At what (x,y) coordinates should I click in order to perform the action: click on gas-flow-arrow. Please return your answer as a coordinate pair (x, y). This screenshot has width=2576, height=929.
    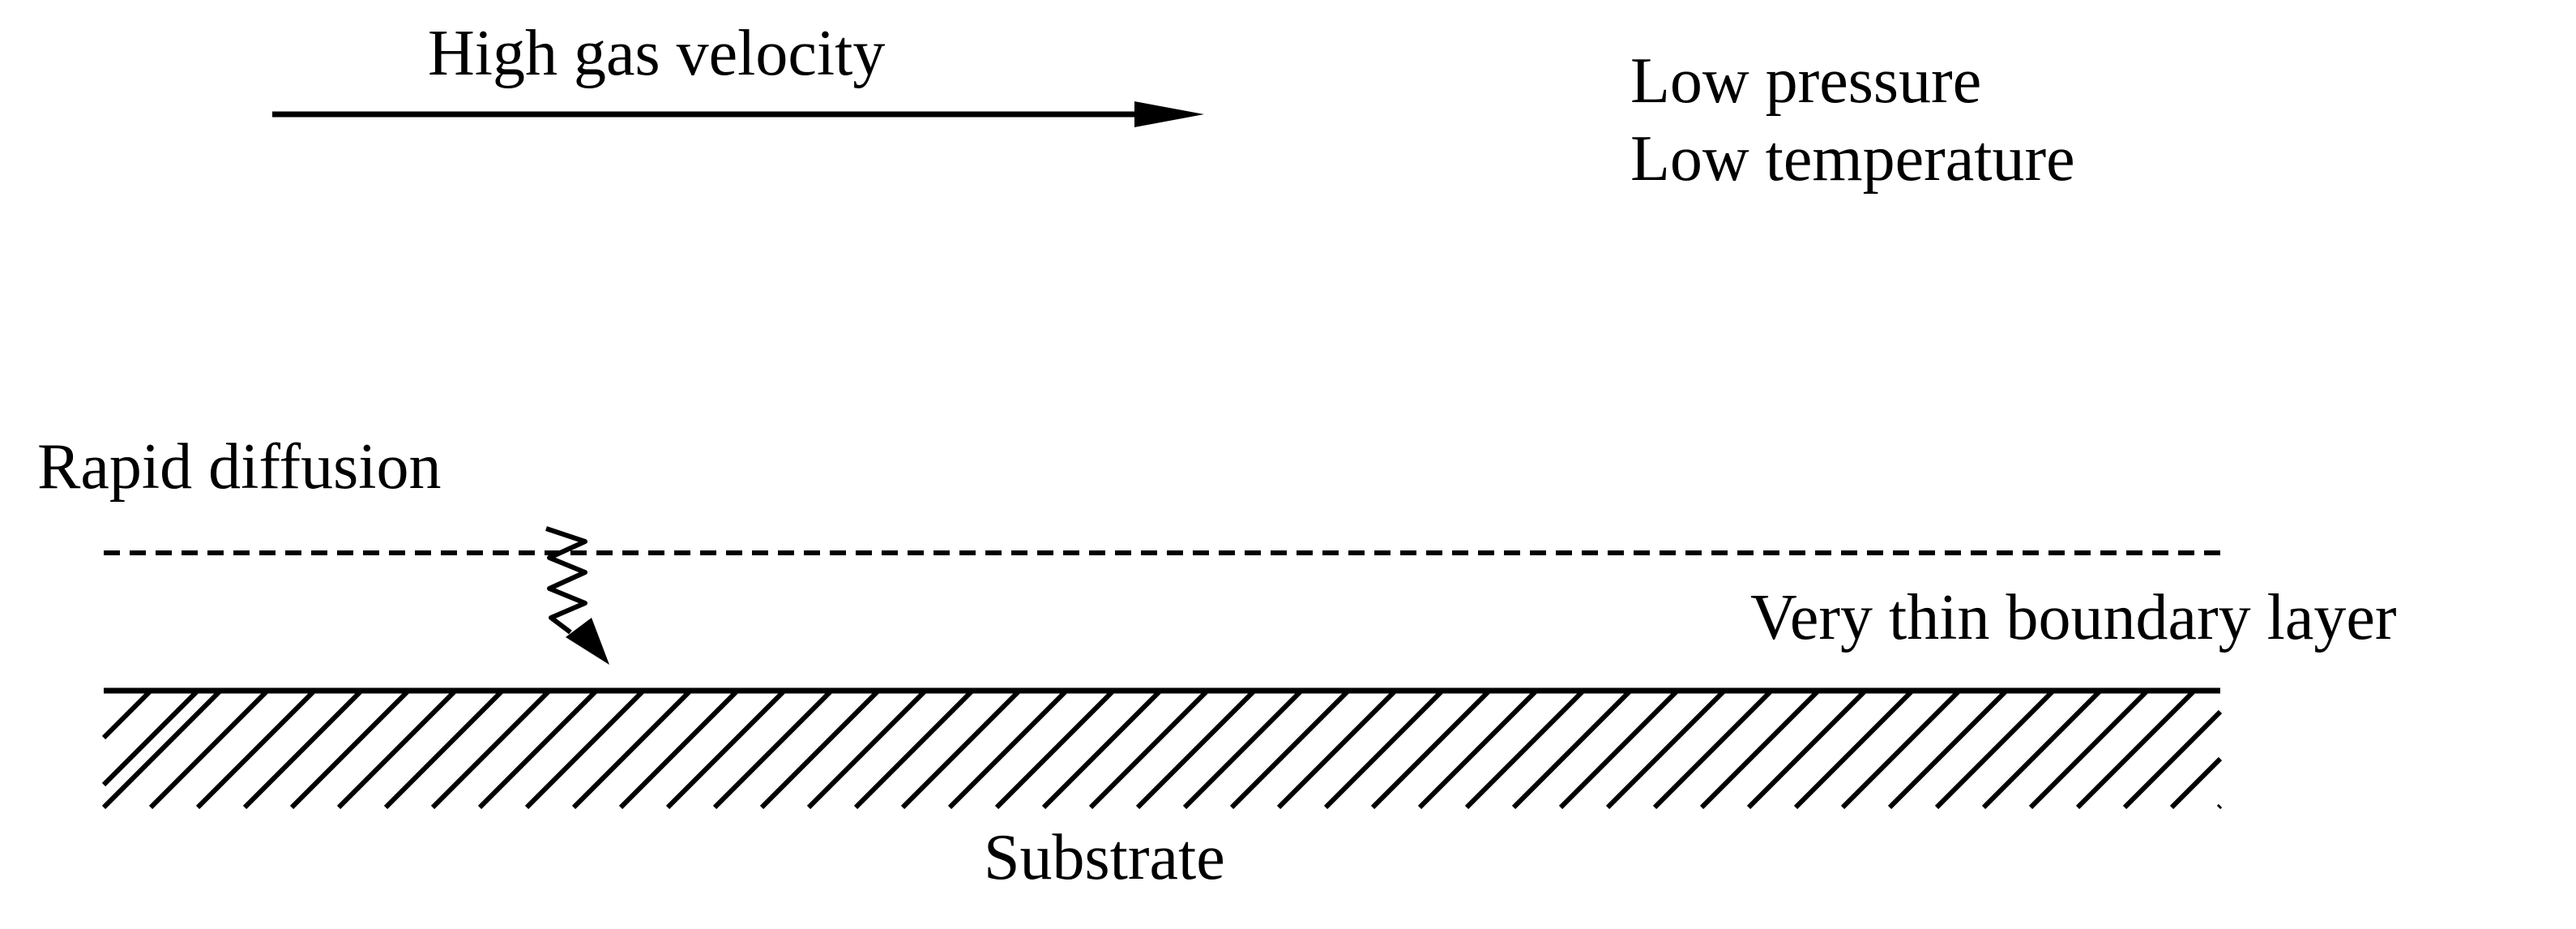
    Looking at the image, I should click on (738, 114).